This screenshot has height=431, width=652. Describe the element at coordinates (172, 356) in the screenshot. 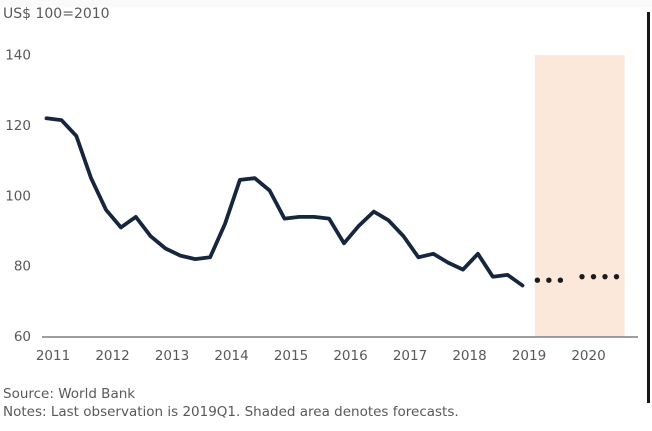

I see `x-tick-label: 2013` at that location.